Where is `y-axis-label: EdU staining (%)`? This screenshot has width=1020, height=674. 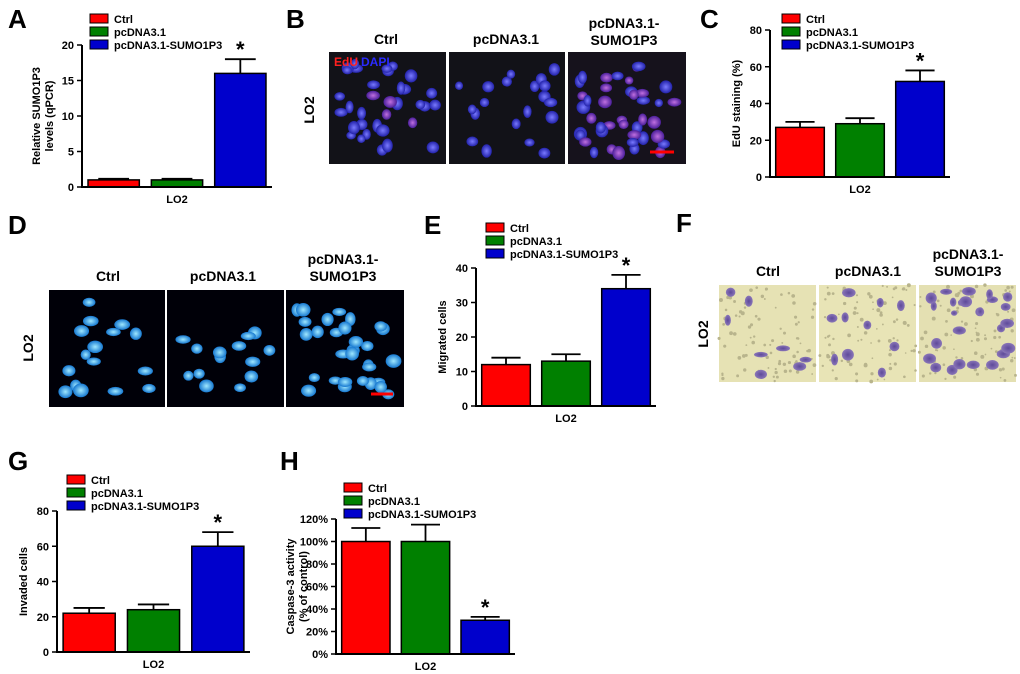 y-axis-label: EdU staining (%) is located at coordinates (737, 103).